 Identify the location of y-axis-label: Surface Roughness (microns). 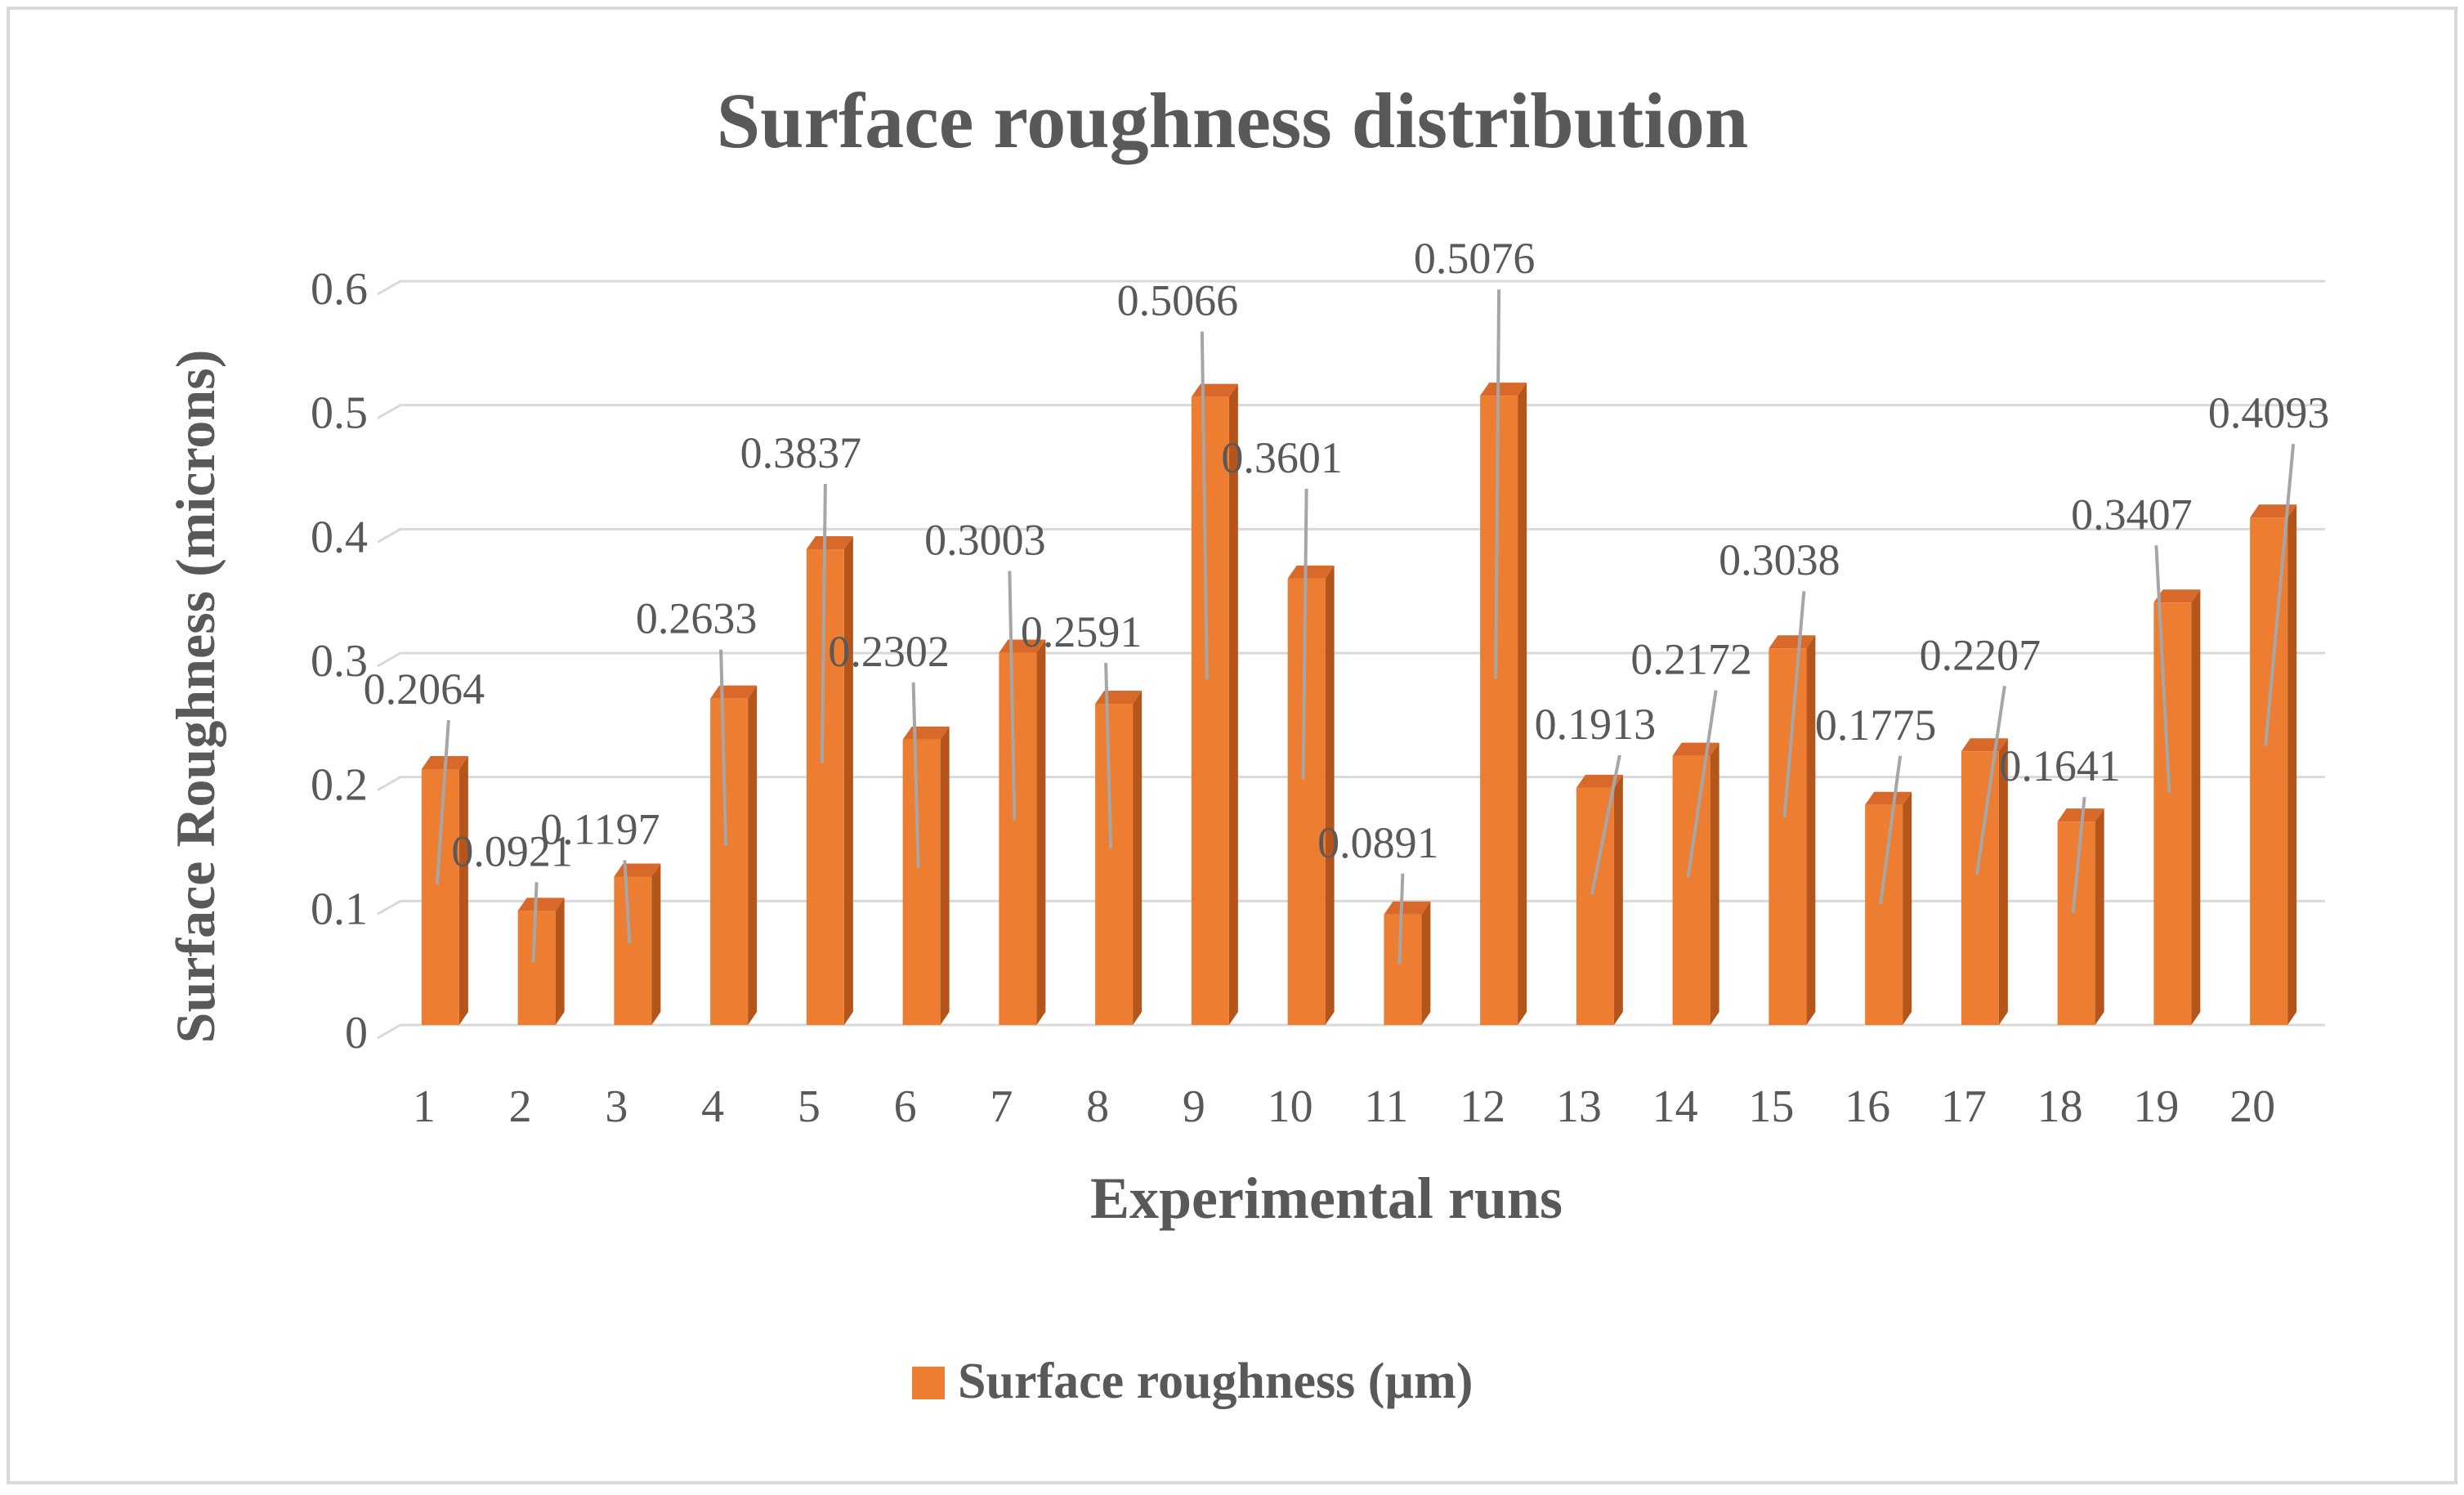
(195, 697).